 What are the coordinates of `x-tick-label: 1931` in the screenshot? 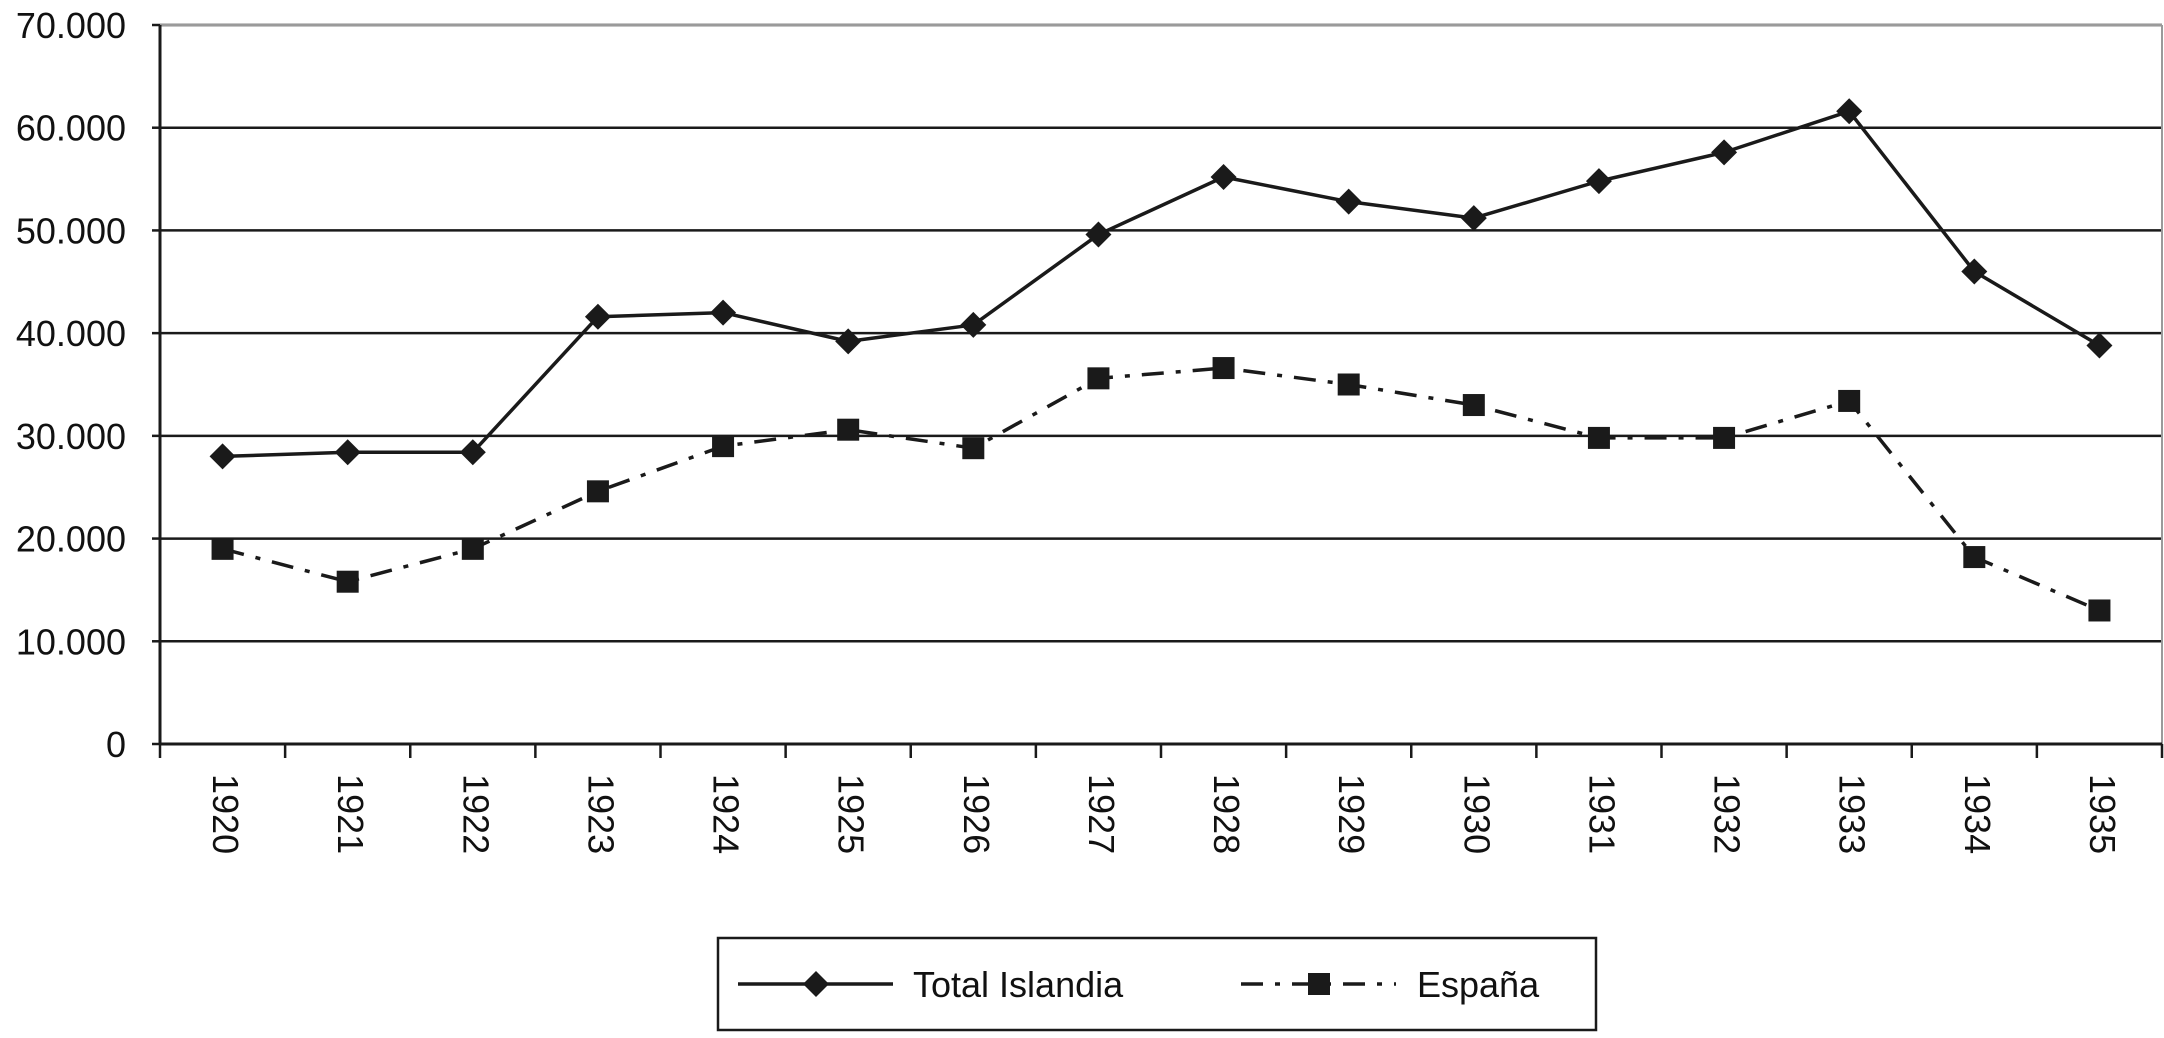 It's located at (1601, 814).